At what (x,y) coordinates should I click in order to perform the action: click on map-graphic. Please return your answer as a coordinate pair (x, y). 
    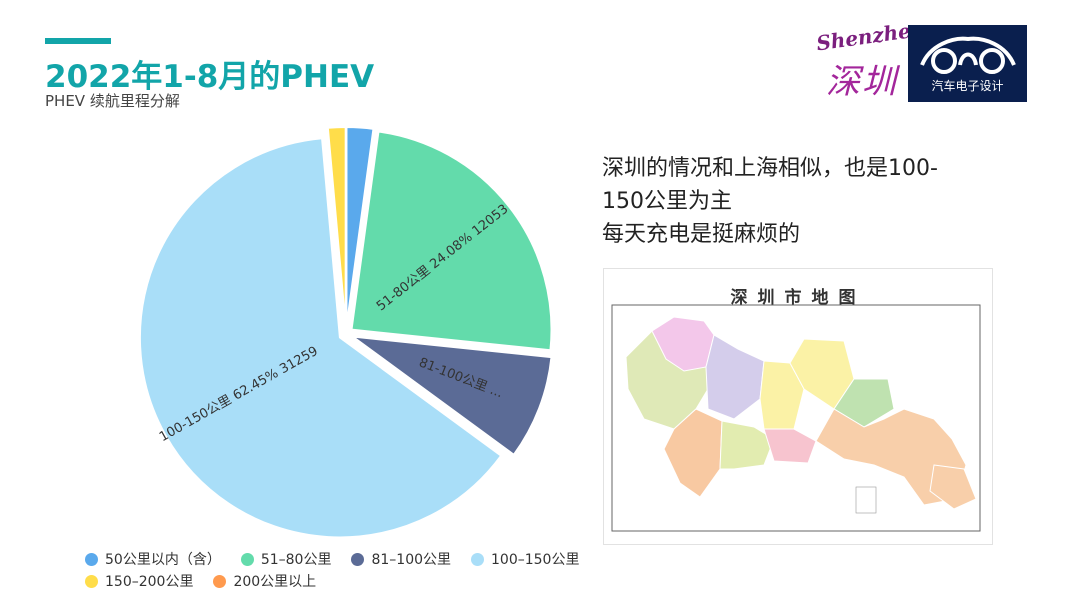
    Looking at the image, I should click on (796, 418).